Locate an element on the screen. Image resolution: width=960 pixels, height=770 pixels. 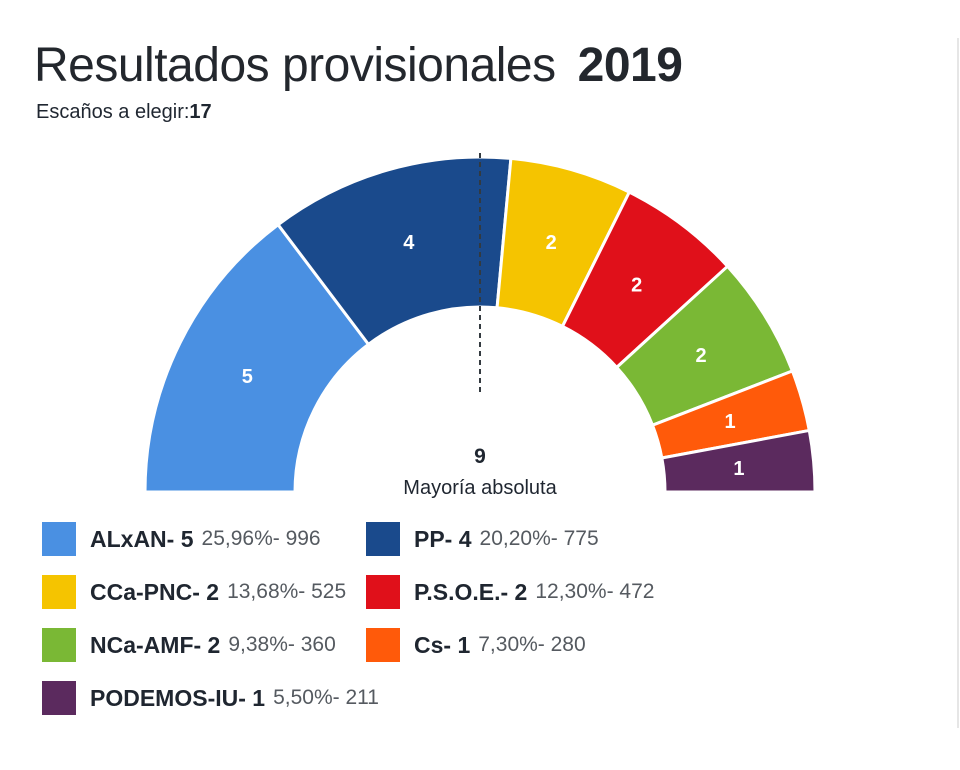
legend-item: NCa-AMF- 2 9,38%- 360 is located at coordinates (189, 645).